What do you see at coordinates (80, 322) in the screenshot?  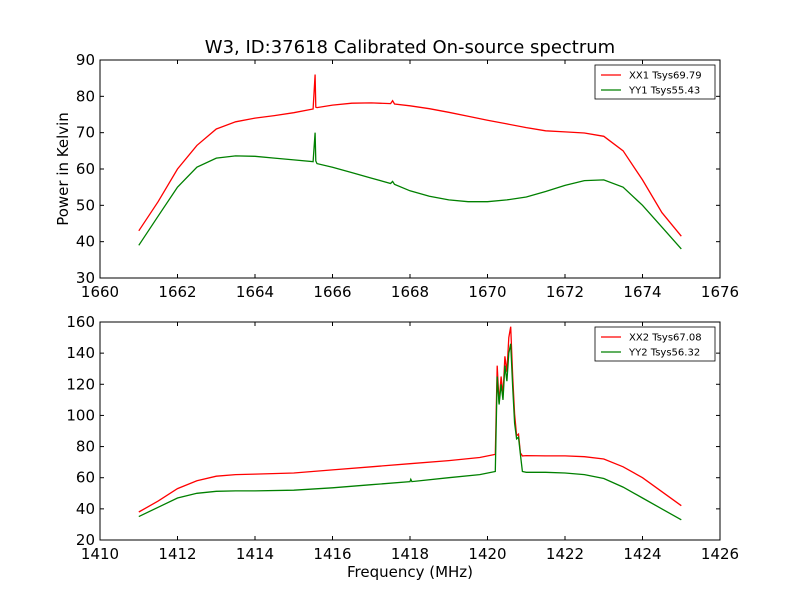 I see `y-tick-label: 160` at bounding box center [80, 322].